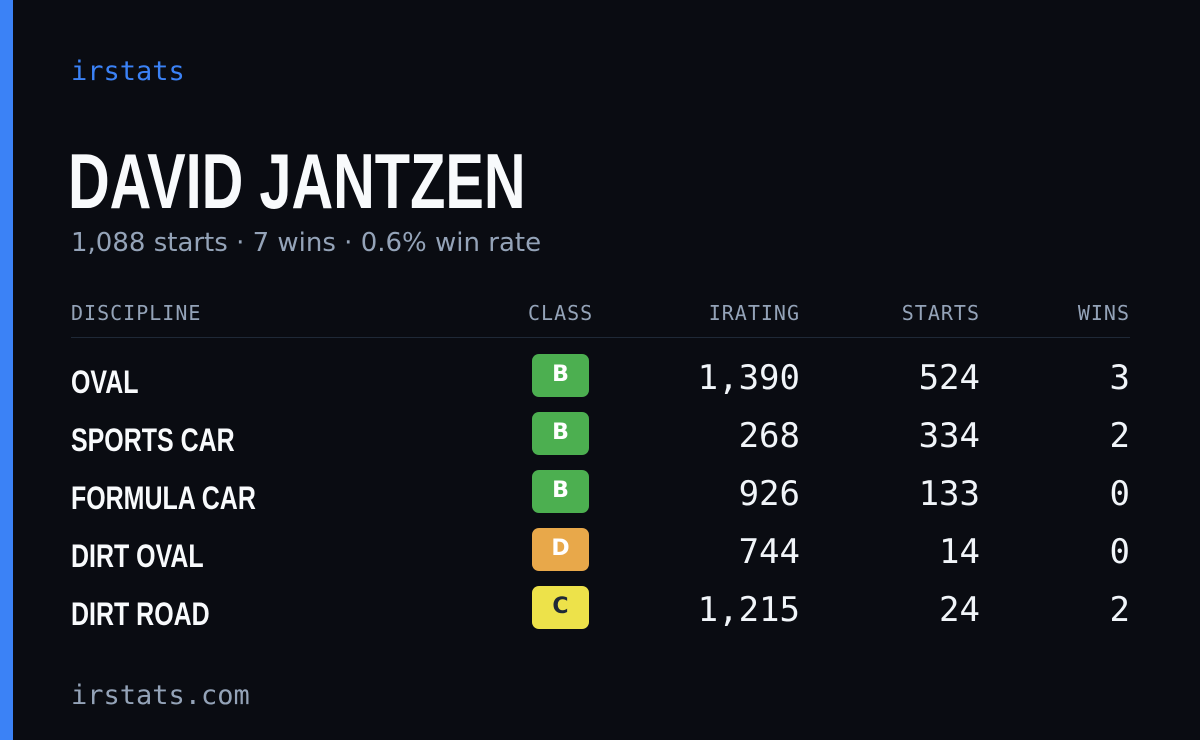 The width and height of the screenshot is (1200, 740). Describe the element at coordinates (561, 313) in the screenshot. I see `header-class: CLASS` at that location.